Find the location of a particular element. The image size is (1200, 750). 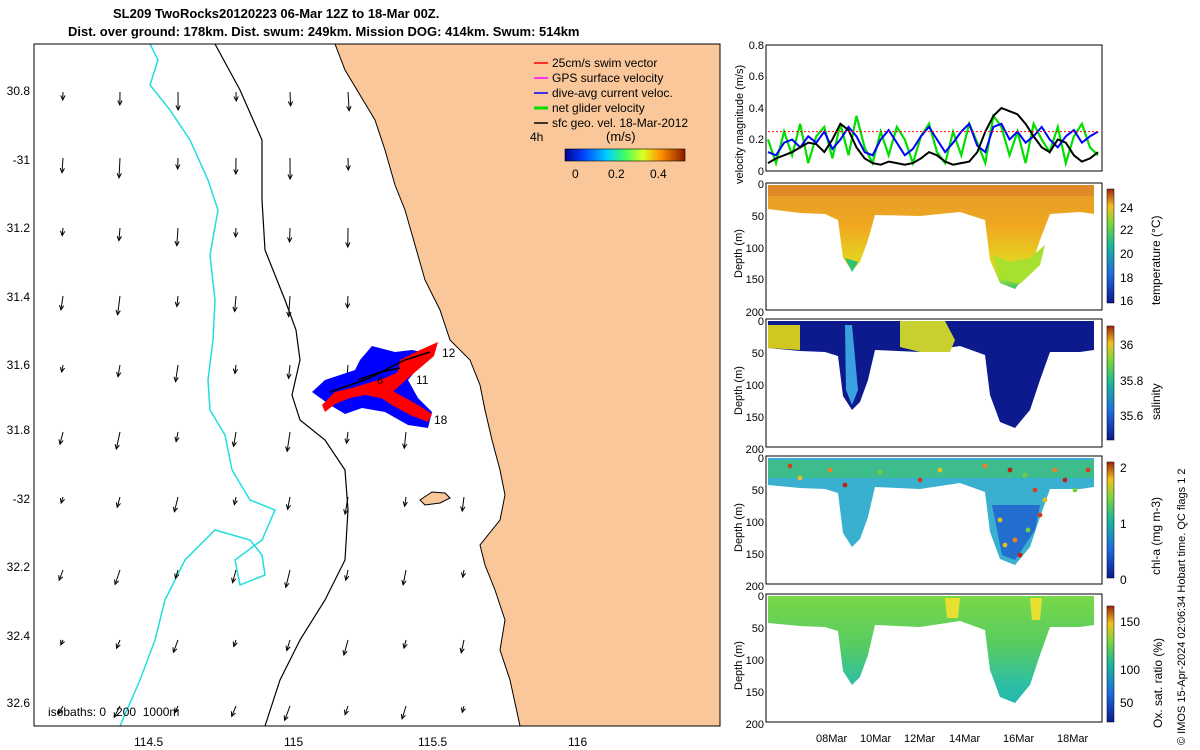

date-tick: 08Mar is located at coordinates (832, 739).